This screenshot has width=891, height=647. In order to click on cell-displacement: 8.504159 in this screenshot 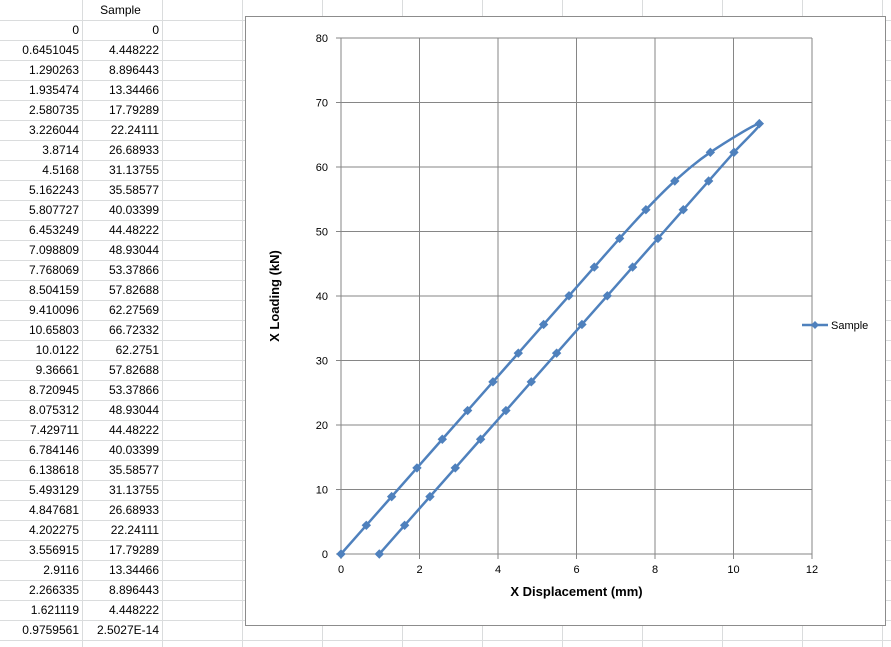, I will do `click(53, 290)`.